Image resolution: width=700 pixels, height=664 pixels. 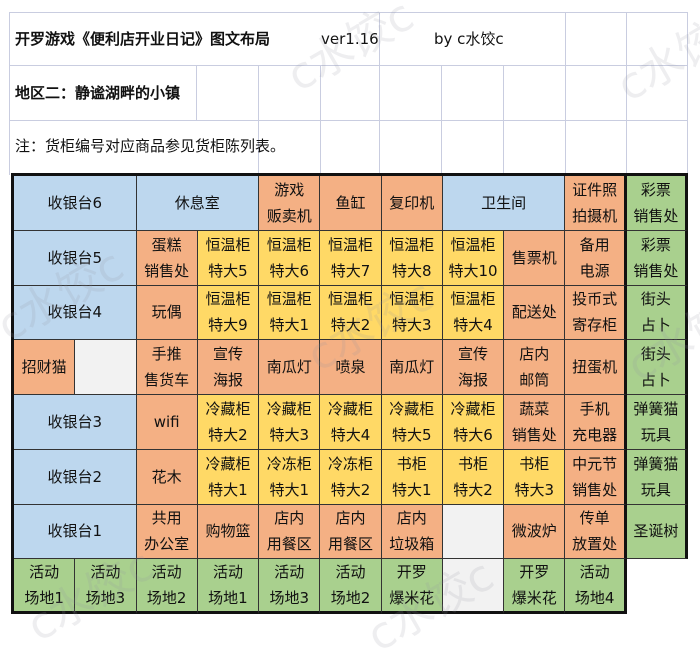 I want to click on layout-cell: 恒温柜特大9, so click(x=228, y=313).